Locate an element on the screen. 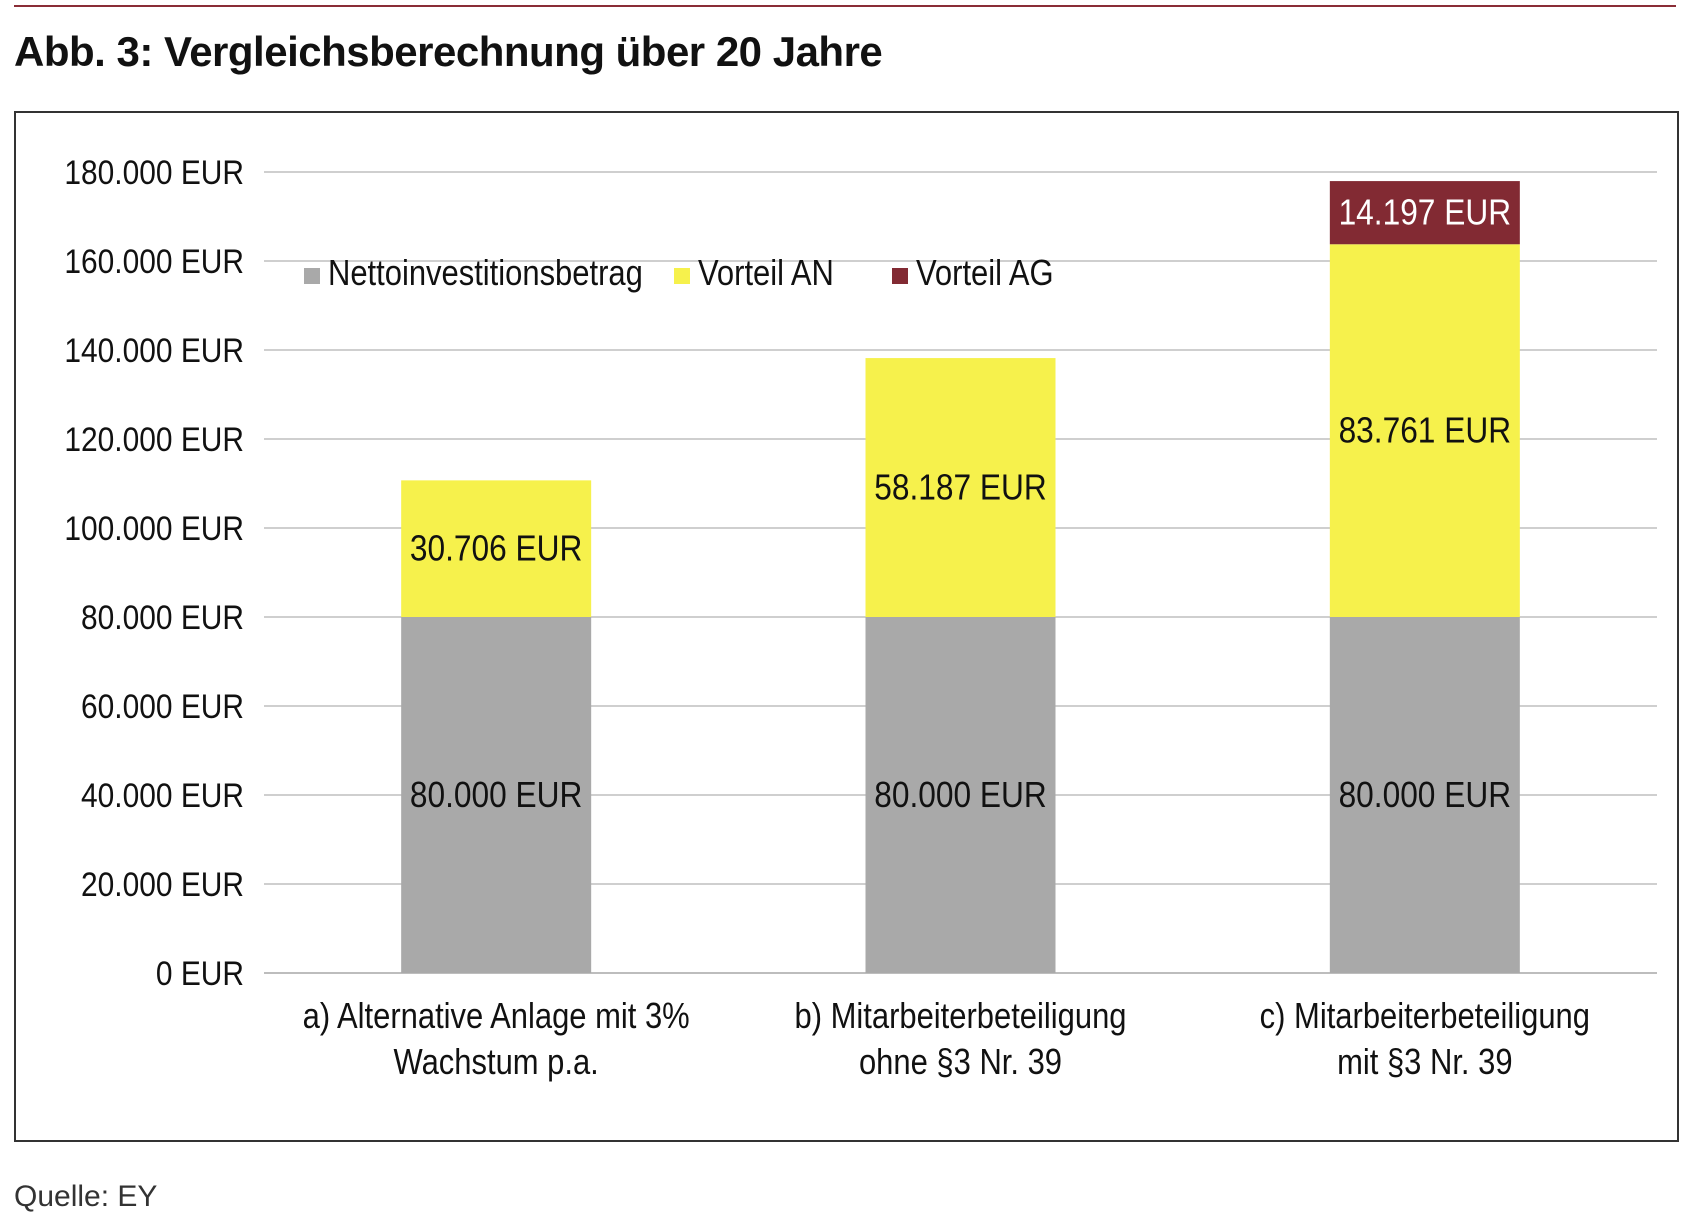 This screenshot has height=1226, width=1688. y-tick-label: 40.000 EUR is located at coordinates (162, 795).